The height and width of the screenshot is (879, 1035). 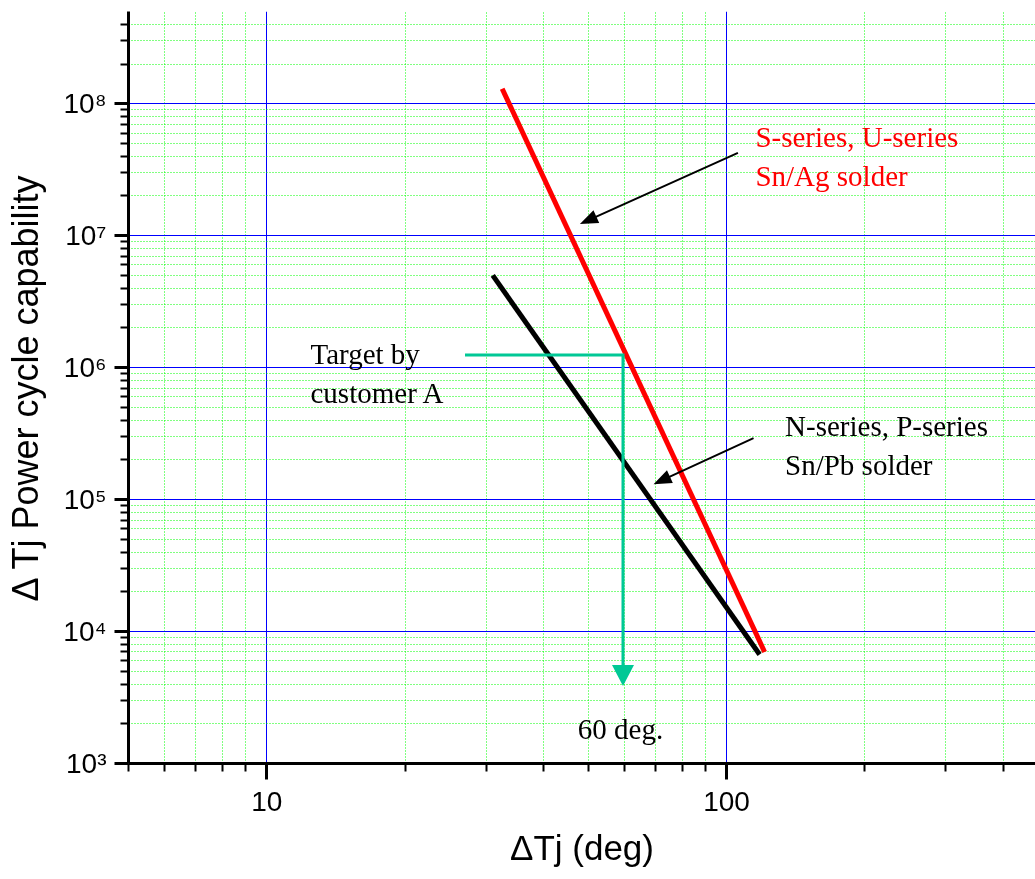 What do you see at coordinates (886, 445) in the screenshot?
I see `legend-label: N-series, P-series Sn/Pb solder` at bounding box center [886, 445].